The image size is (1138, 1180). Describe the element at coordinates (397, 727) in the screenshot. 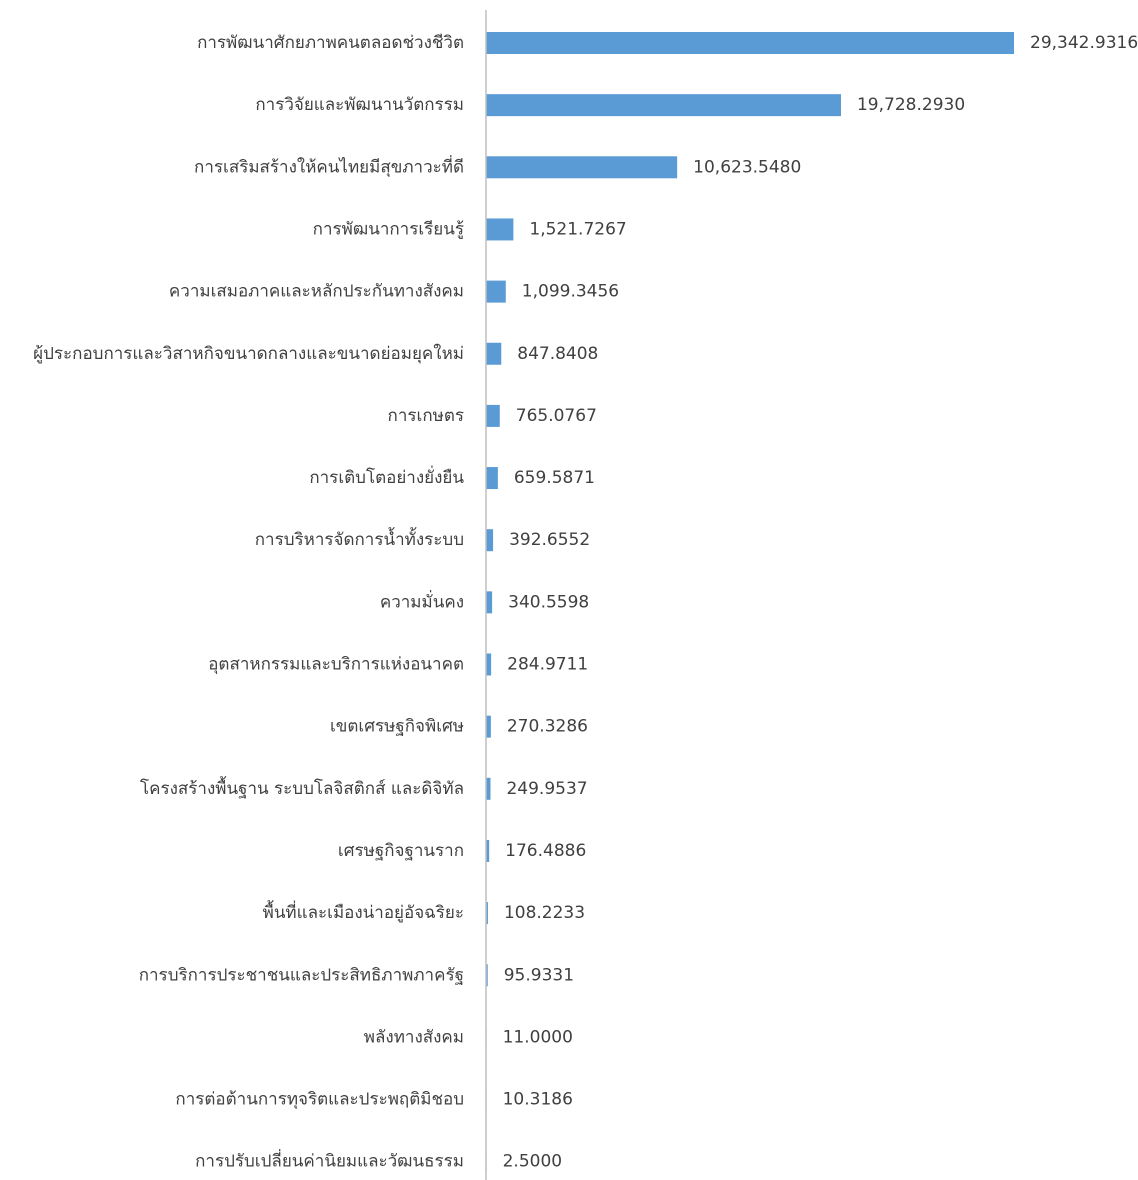

I see `category-label: เขตเศรษฐกิจพิเศษ` at that location.